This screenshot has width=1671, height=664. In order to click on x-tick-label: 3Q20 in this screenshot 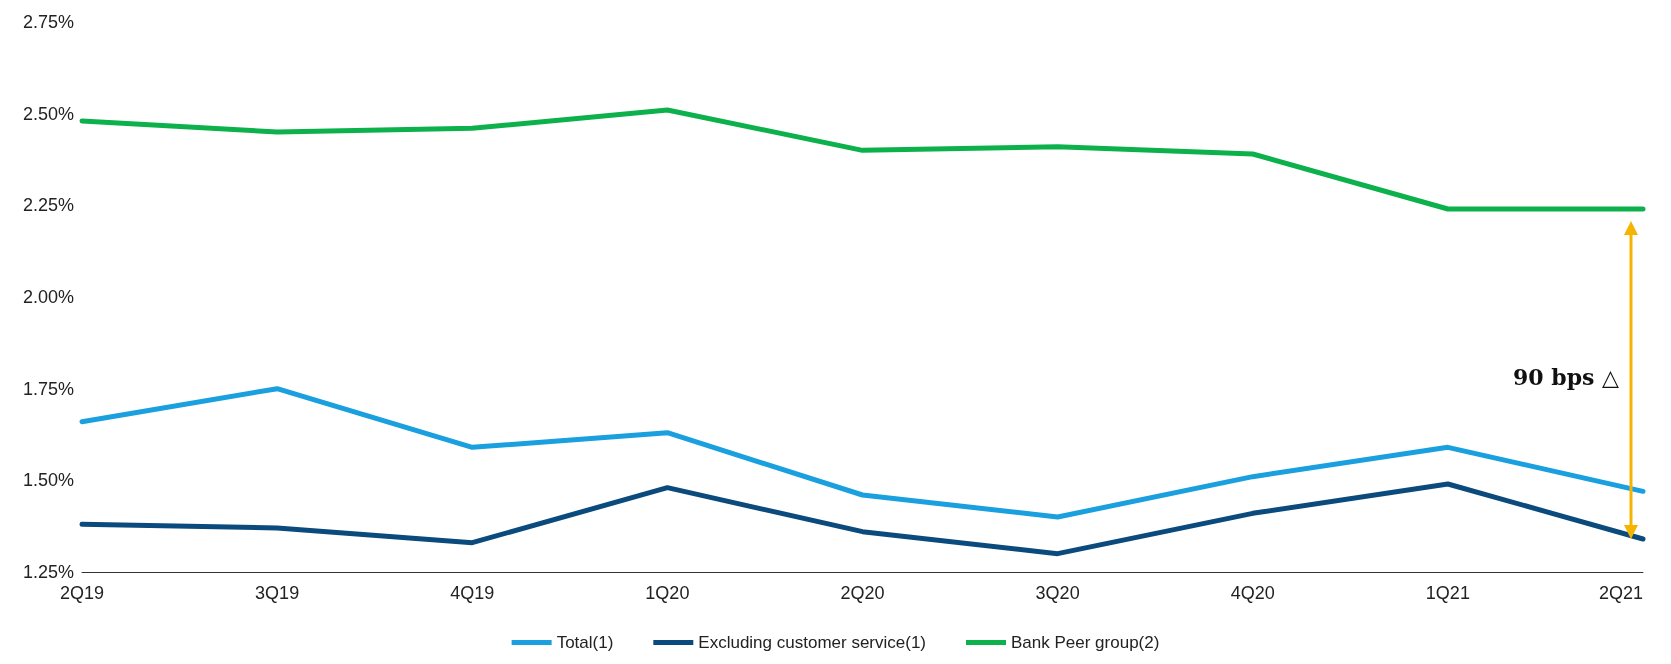, I will do `click(1057, 593)`.